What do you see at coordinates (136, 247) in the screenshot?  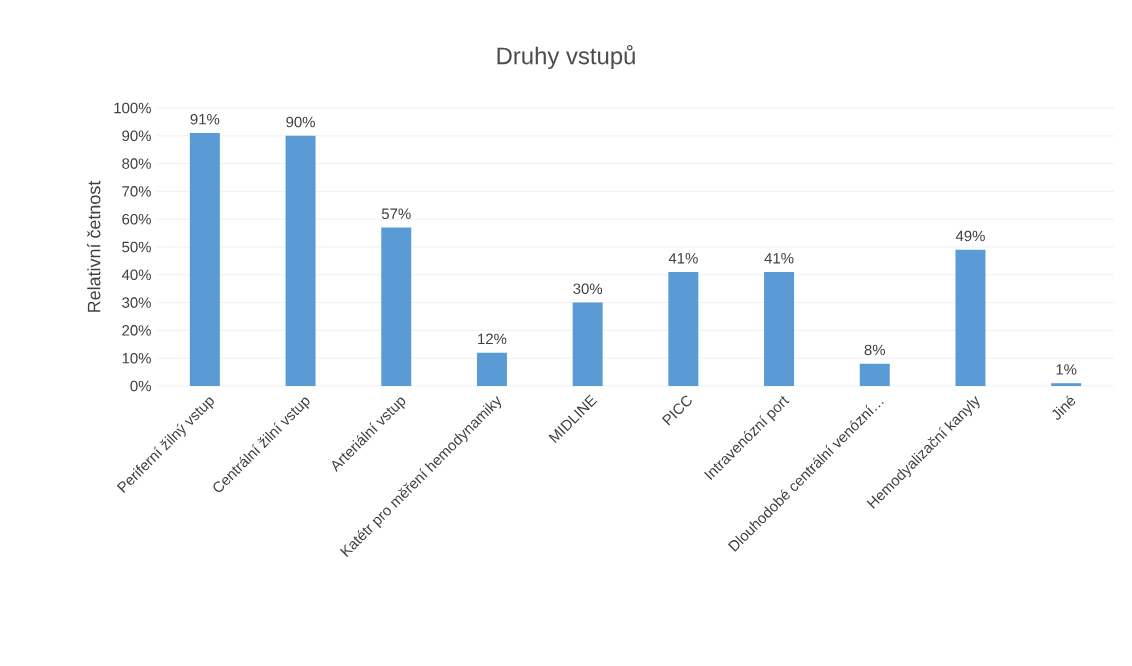 I see `y-tick-label: 50%` at bounding box center [136, 247].